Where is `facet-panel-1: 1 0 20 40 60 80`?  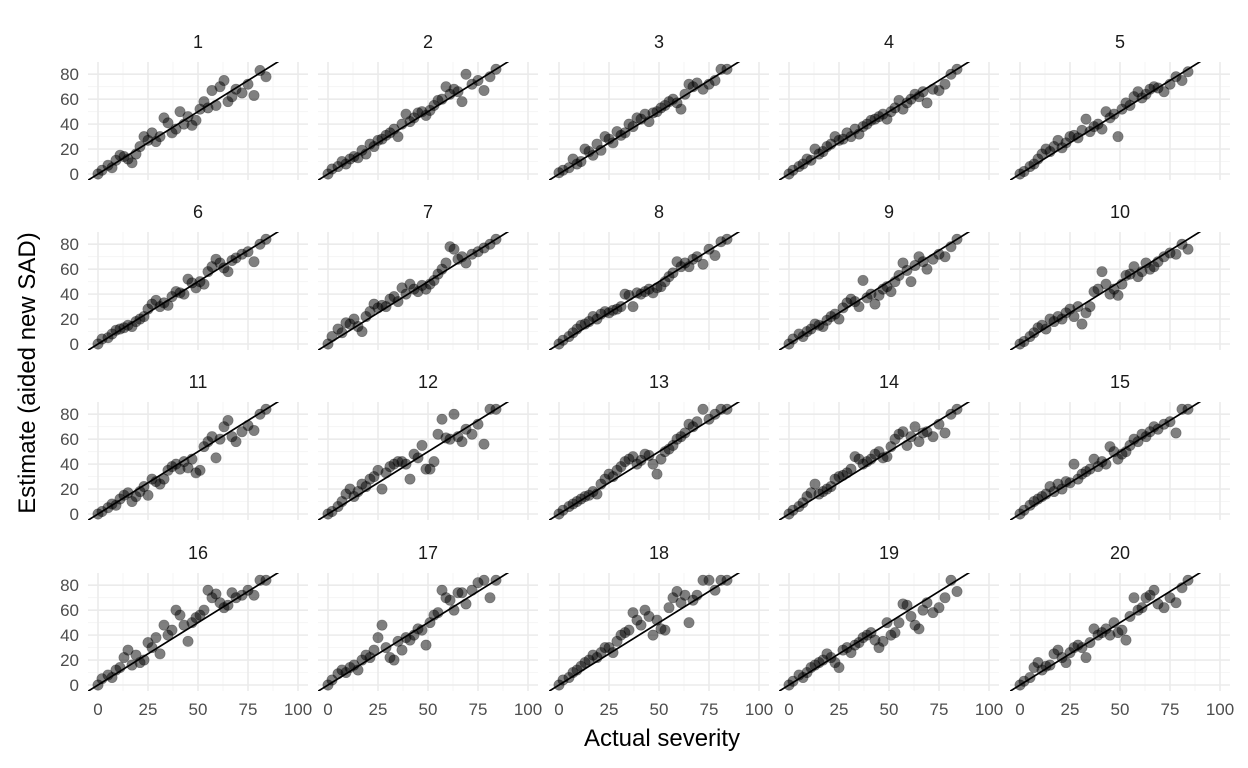 facet-panel-1: 1 0 20 40 60 80 is located at coordinates (184, 108).